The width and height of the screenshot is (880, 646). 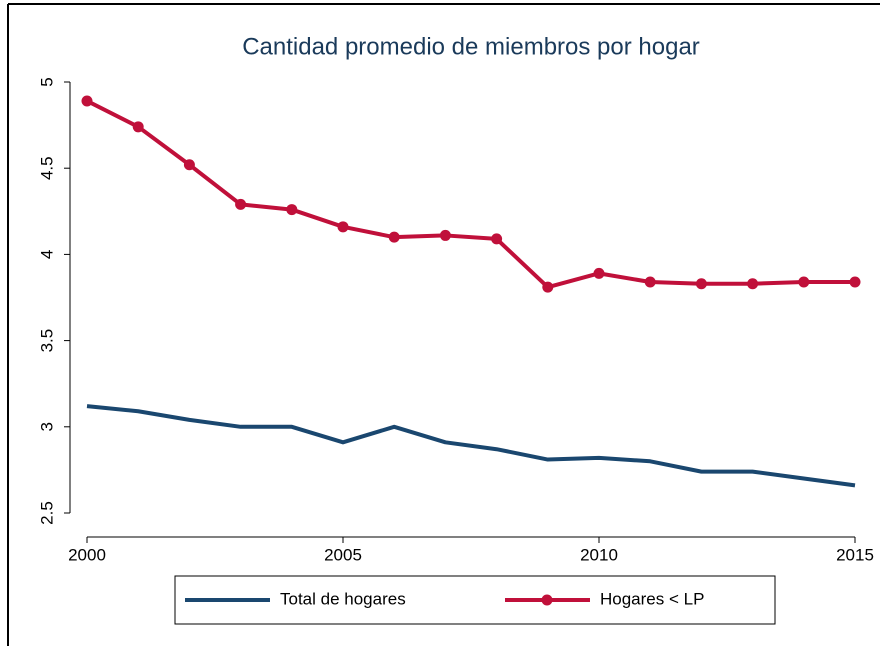 What do you see at coordinates (87, 554) in the screenshot?
I see `x-tick-label: 2000` at bounding box center [87, 554].